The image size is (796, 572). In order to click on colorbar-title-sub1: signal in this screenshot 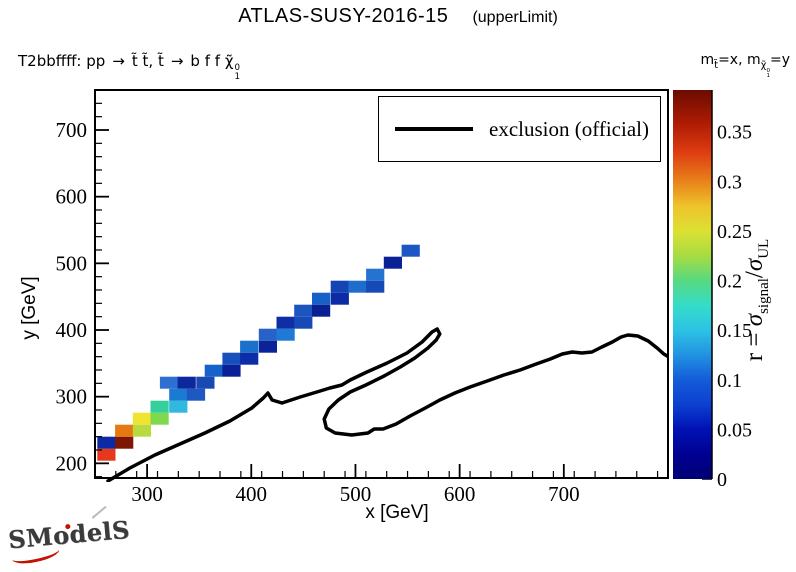, I will do `click(764, 296)`.